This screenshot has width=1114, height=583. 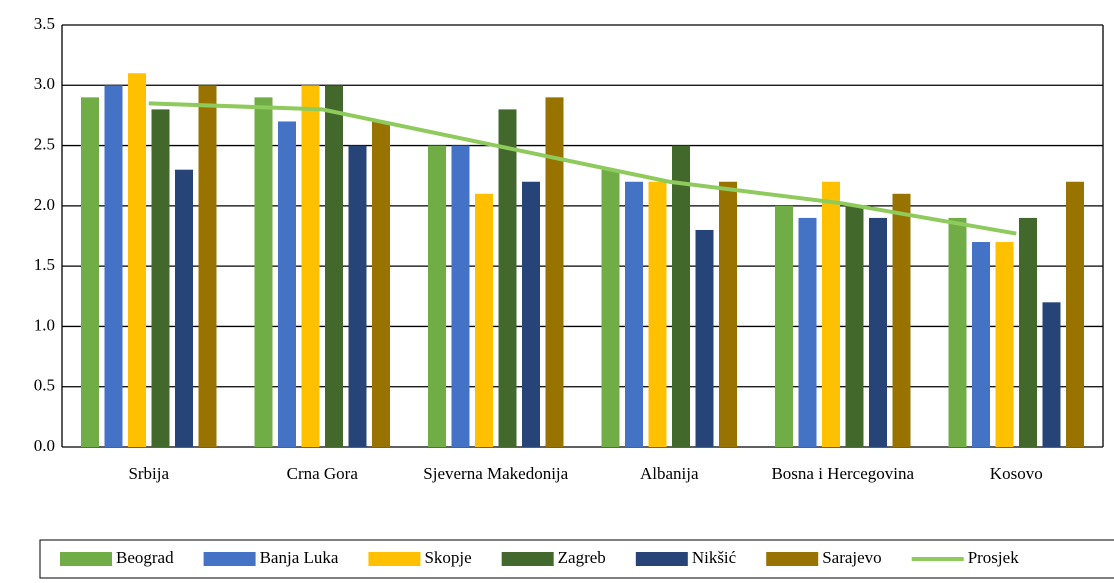 I want to click on legend-label: Prosjek, so click(x=994, y=557).